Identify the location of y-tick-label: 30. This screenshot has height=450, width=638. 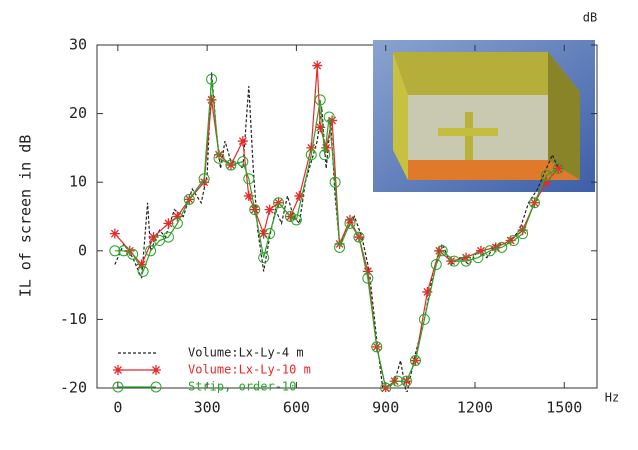
(78, 45).